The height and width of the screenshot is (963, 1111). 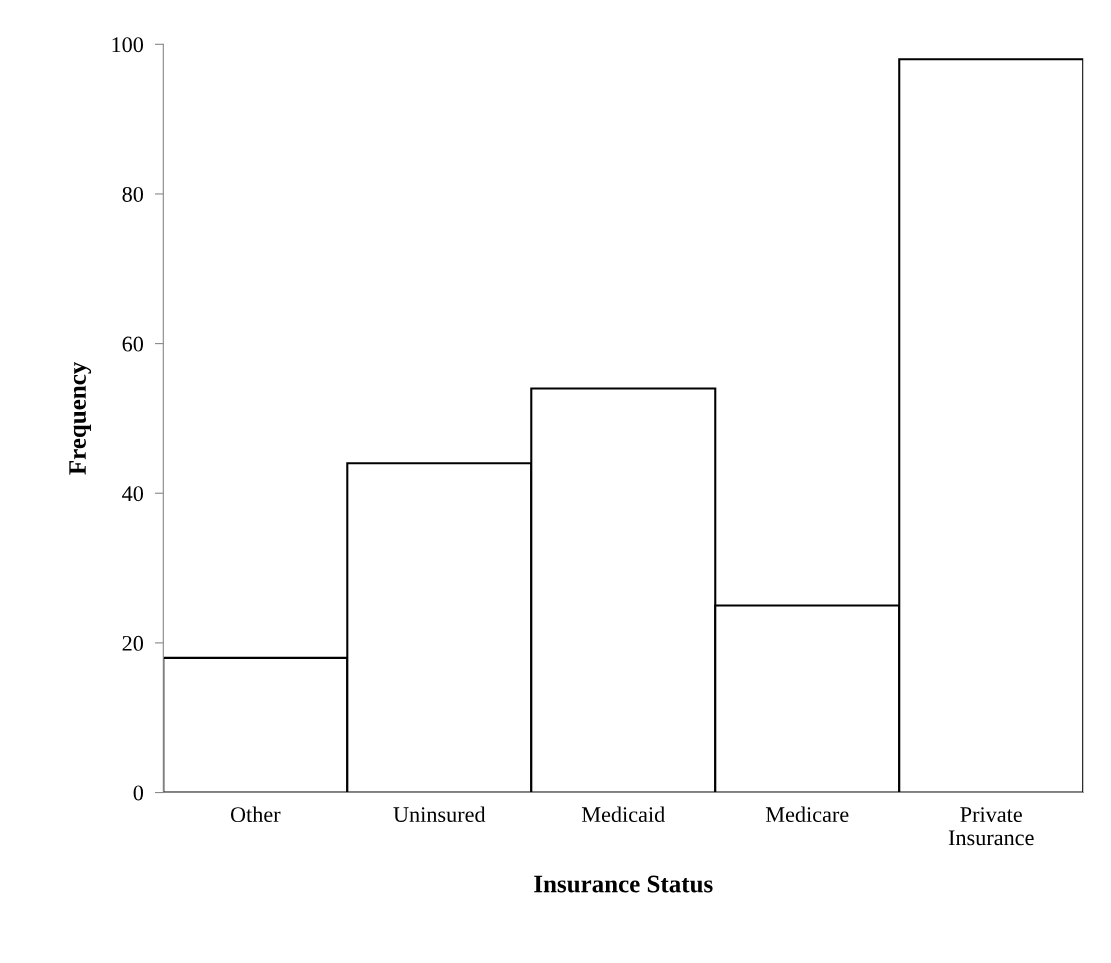 I want to click on x-tick-label: Medicare, so click(x=807, y=814).